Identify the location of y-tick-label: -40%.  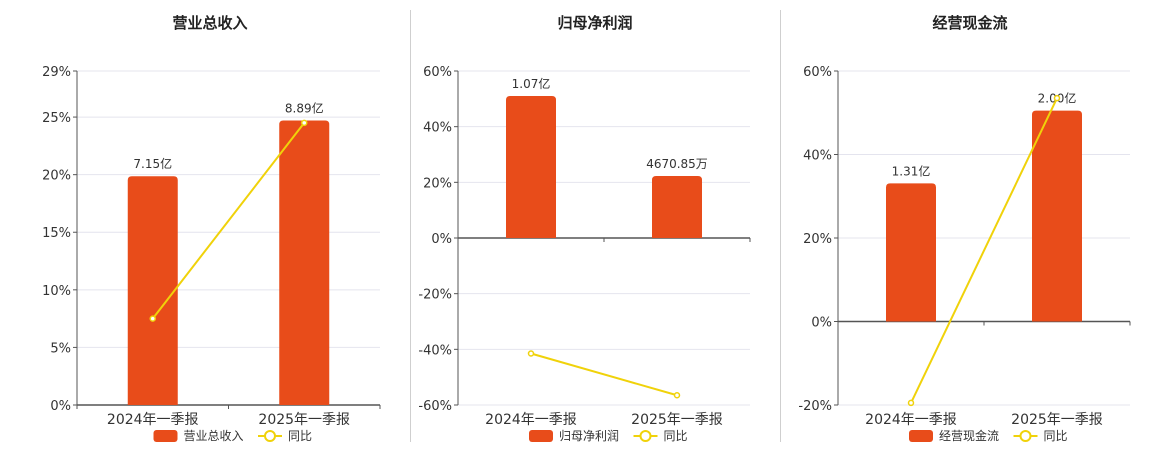
(435, 350).